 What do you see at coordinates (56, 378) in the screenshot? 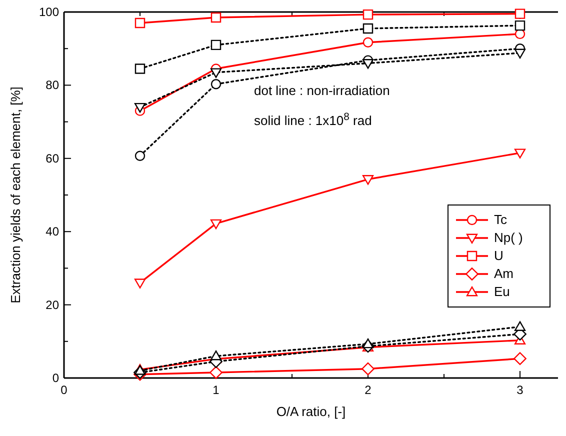
I see `y-tick-label: 0` at bounding box center [56, 378].